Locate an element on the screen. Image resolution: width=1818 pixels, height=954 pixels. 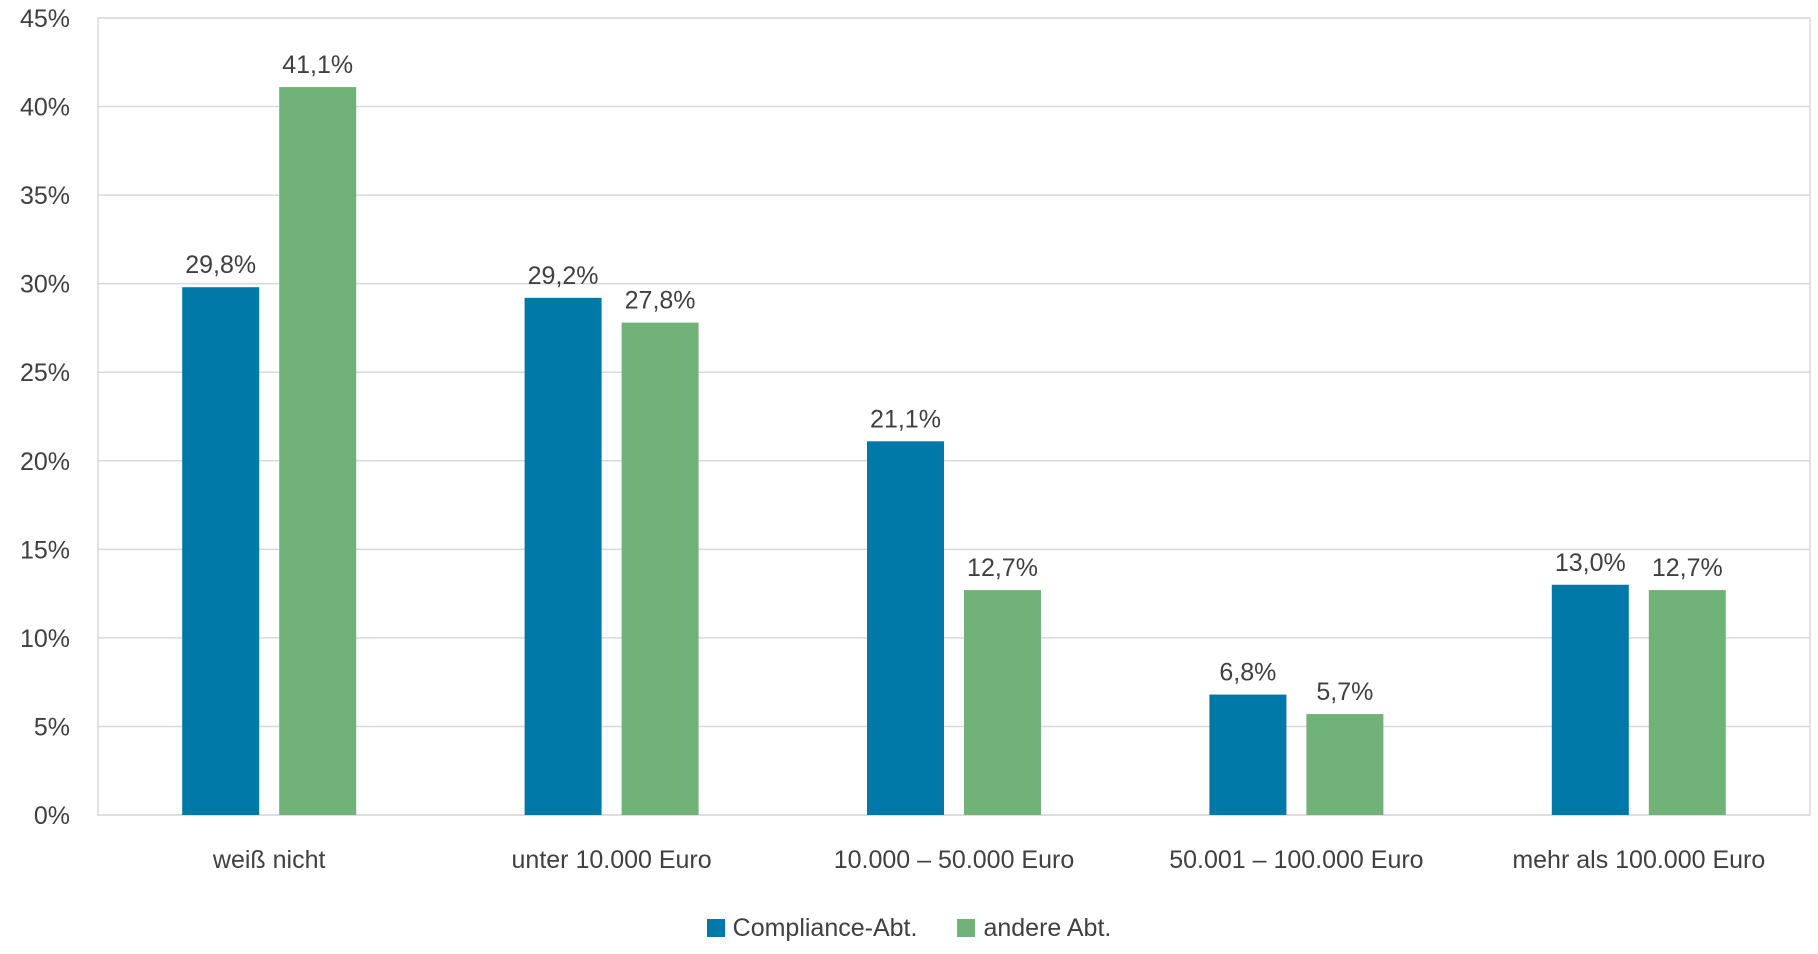
y-tick-label: 5% is located at coordinates (52, 727).